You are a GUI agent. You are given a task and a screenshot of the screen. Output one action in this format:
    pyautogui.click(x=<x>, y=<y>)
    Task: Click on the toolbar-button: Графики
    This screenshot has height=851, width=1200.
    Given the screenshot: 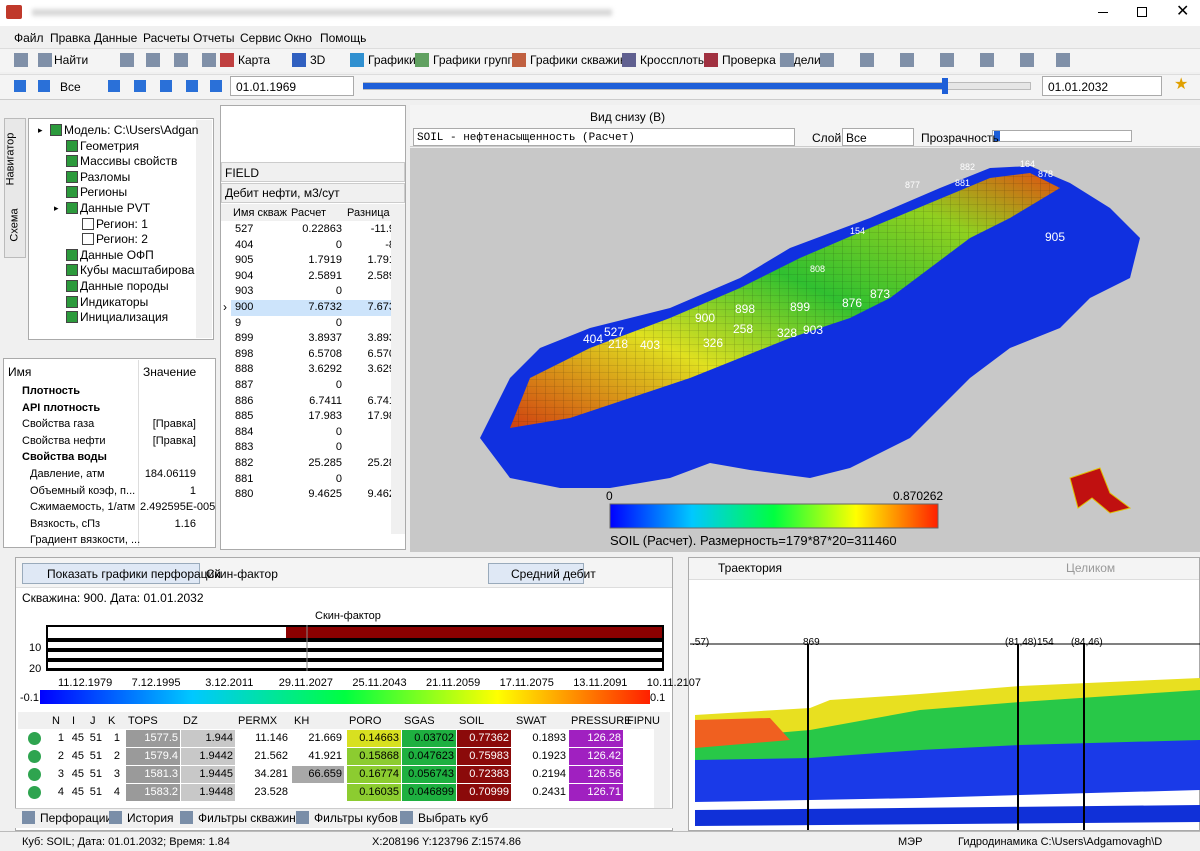 What is the action you would take?
    pyautogui.click(x=392, y=60)
    